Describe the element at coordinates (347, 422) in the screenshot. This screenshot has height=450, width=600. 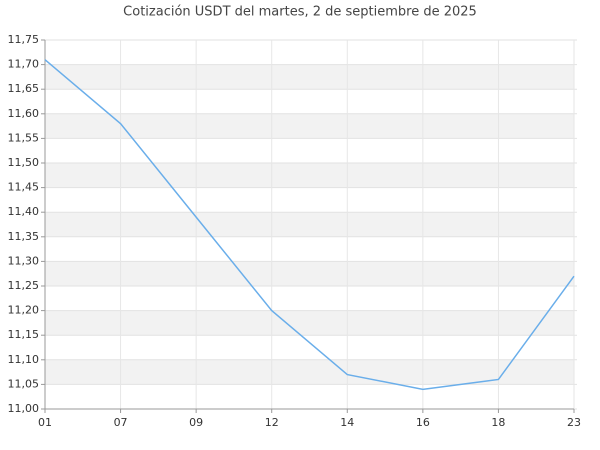
I see `x-tick-label: 14` at that location.